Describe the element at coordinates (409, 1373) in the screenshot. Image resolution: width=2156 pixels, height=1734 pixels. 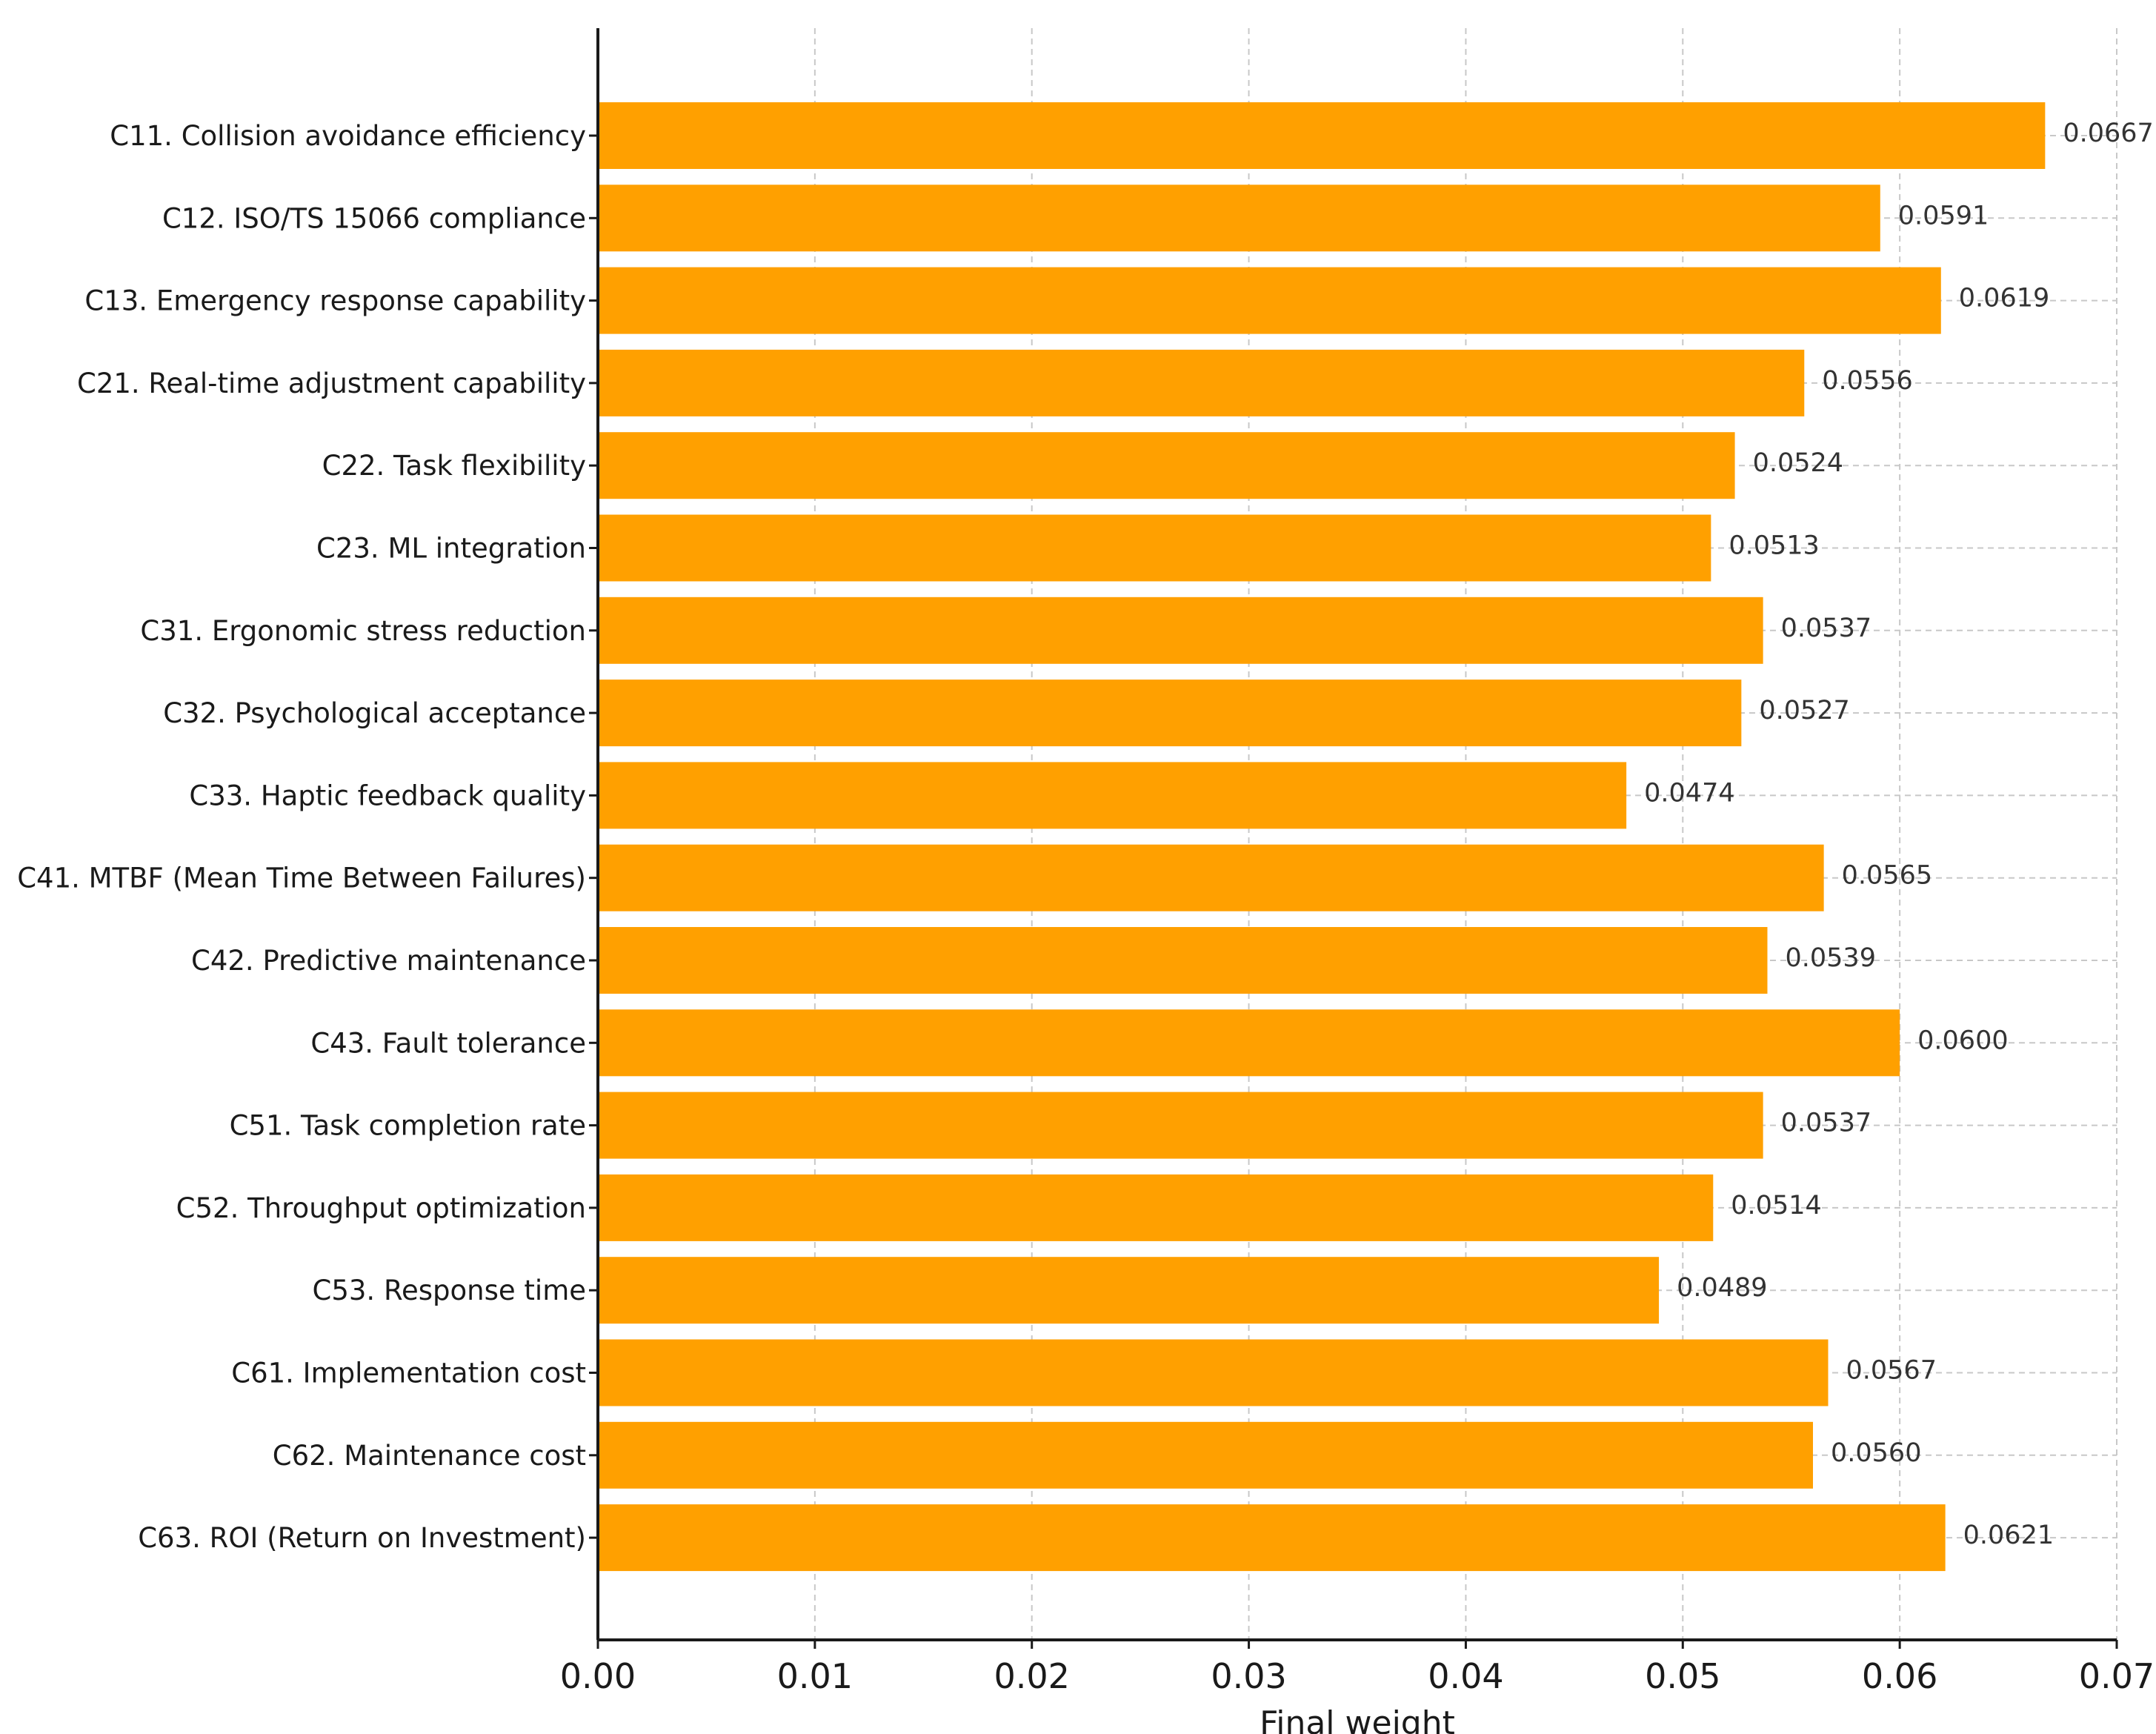
I see `category-label: C61. Implementation cost` at that location.